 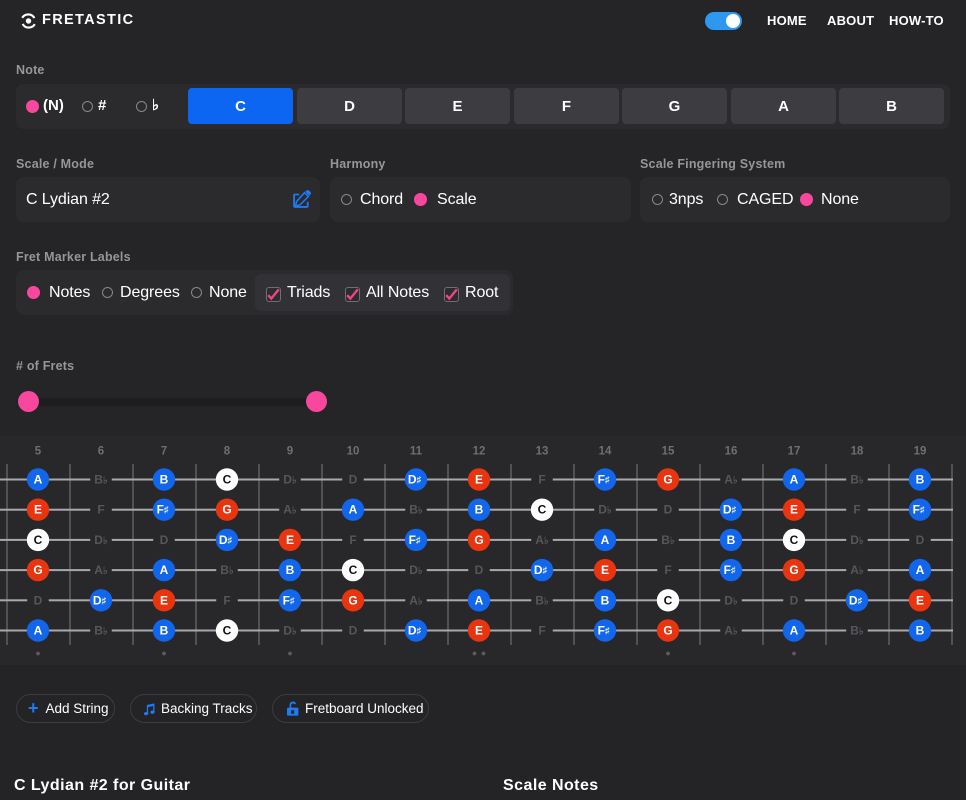 What do you see at coordinates (542, 452) in the screenshot?
I see `svg-text: 13` at bounding box center [542, 452].